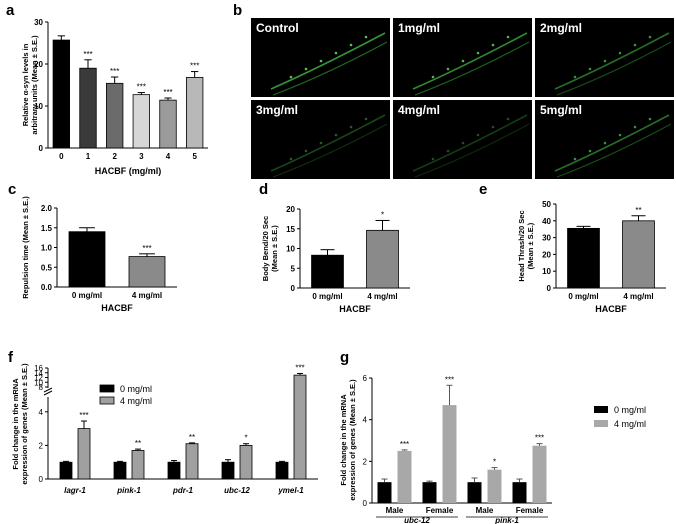  What do you see at coordinates (10, 10) in the screenshot?
I see `panel-label-a: a` at bounding box center [10, 10].